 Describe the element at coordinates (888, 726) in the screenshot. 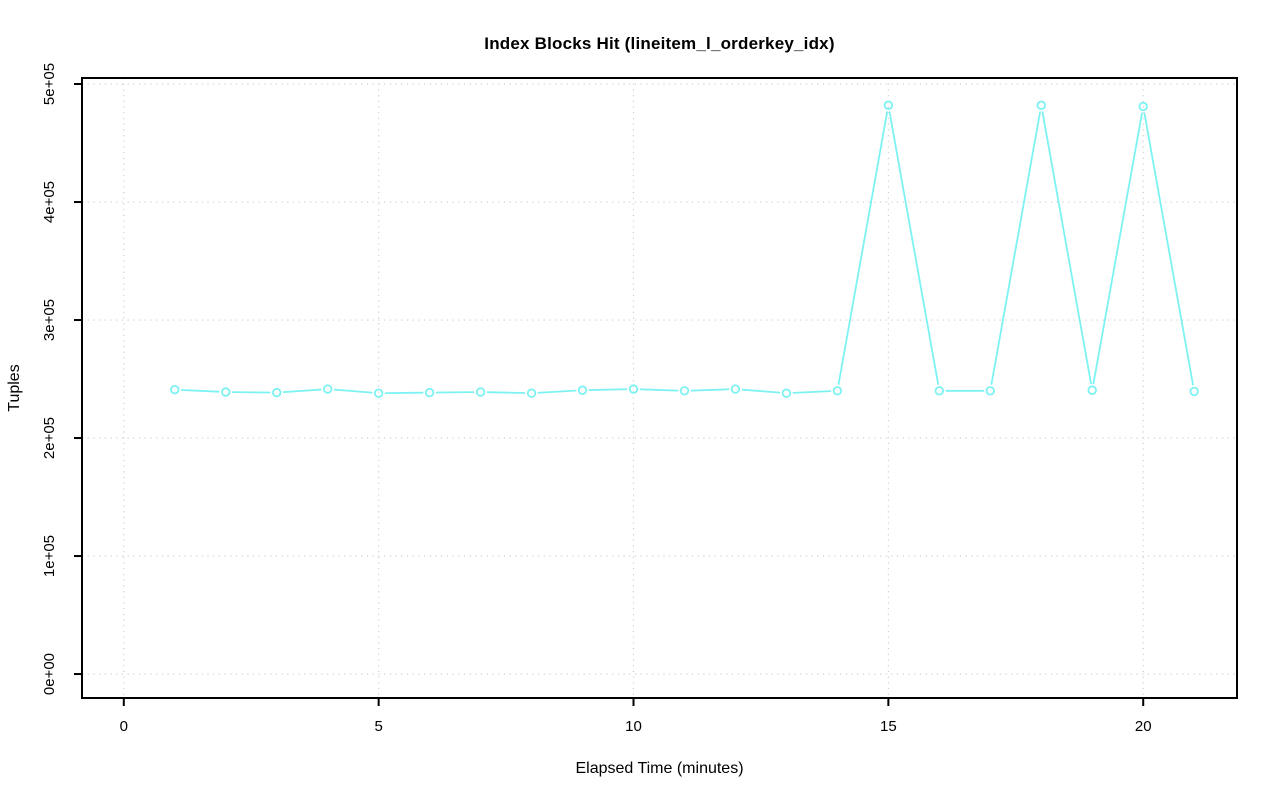

I see `x-tick-label: 15` at that location.